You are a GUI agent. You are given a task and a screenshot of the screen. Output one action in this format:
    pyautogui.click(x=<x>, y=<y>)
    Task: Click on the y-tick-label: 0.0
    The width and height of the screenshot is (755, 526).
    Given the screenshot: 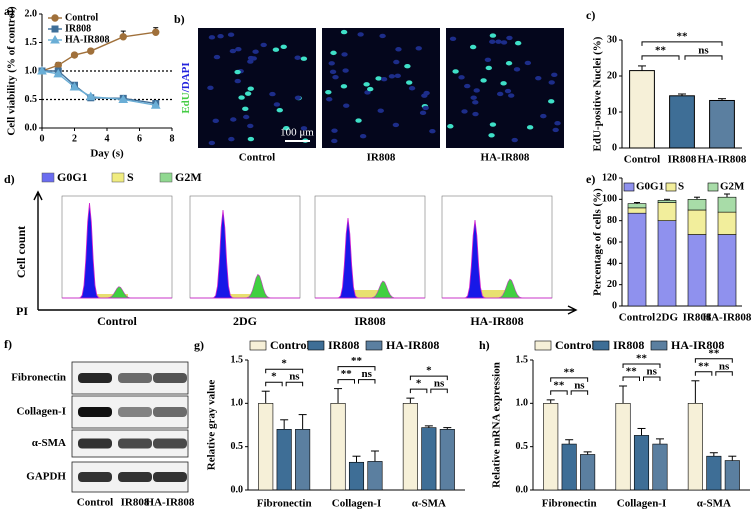 What is the action you would take?
    pyautogui.click(x=522, y=489)
    